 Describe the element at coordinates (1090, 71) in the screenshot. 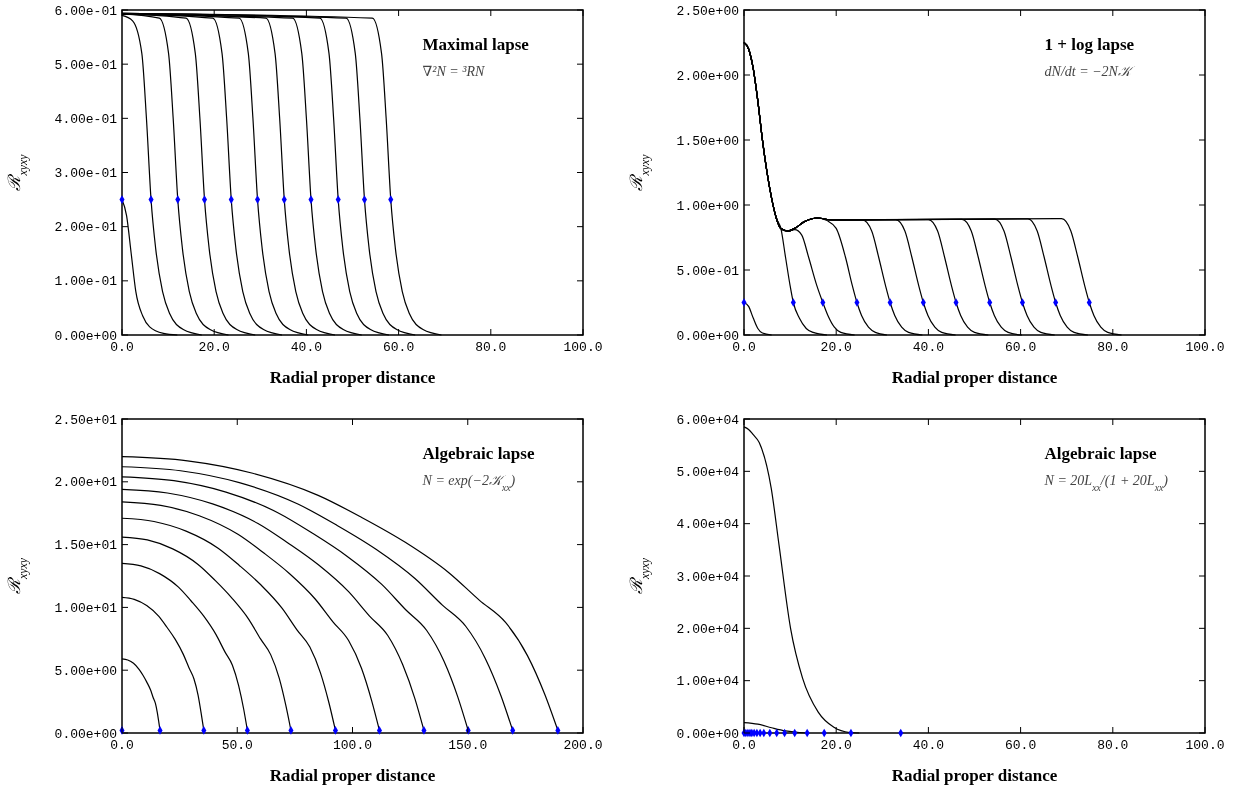

I see `text: dN/dt = −2N𝒦` at that location.